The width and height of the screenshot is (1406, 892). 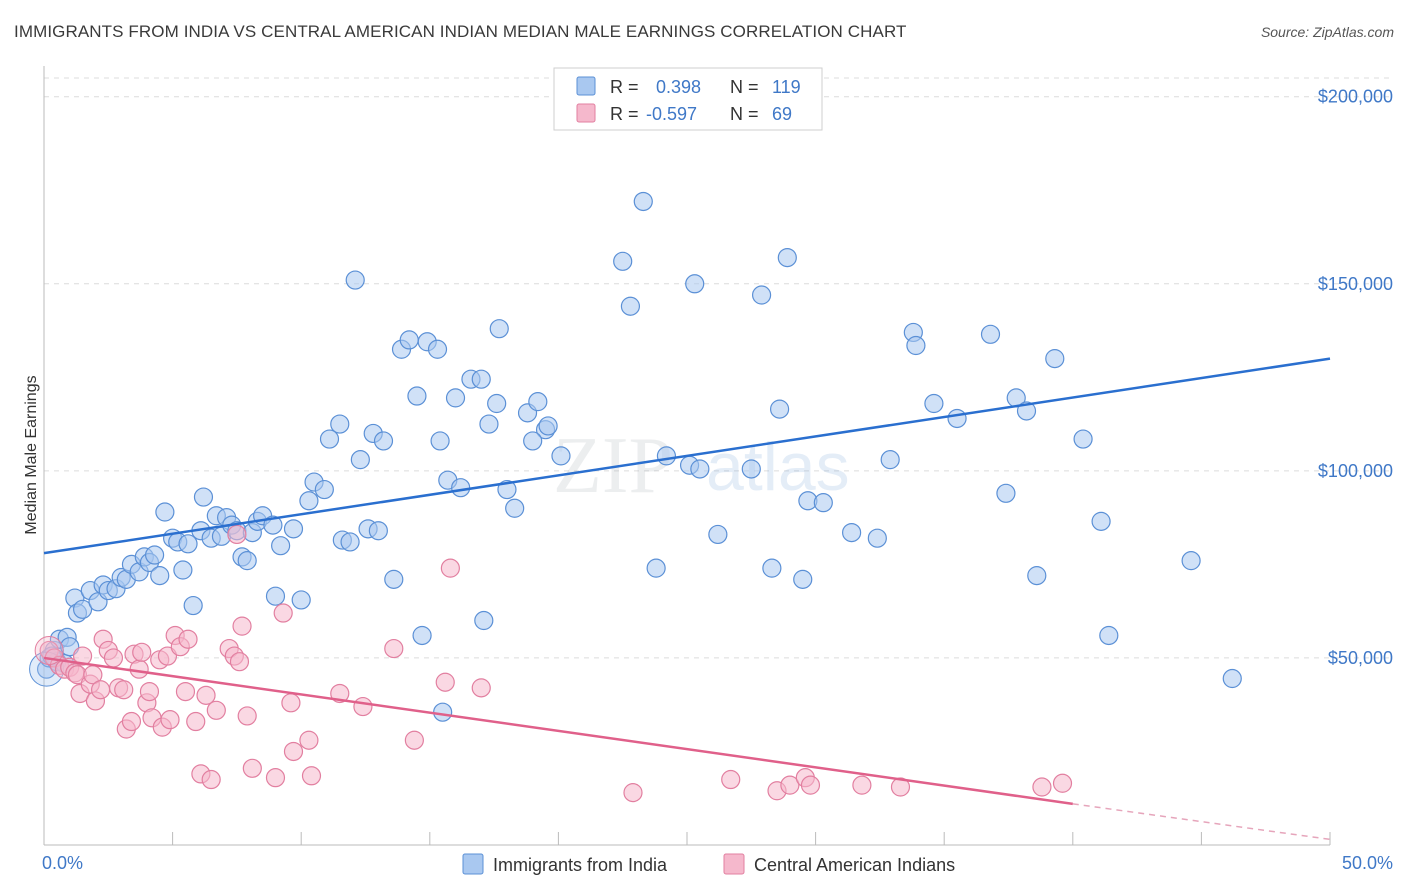 I want to click on source-credit: Source: ZipAtlas.com, so click(x=1327, y=32).